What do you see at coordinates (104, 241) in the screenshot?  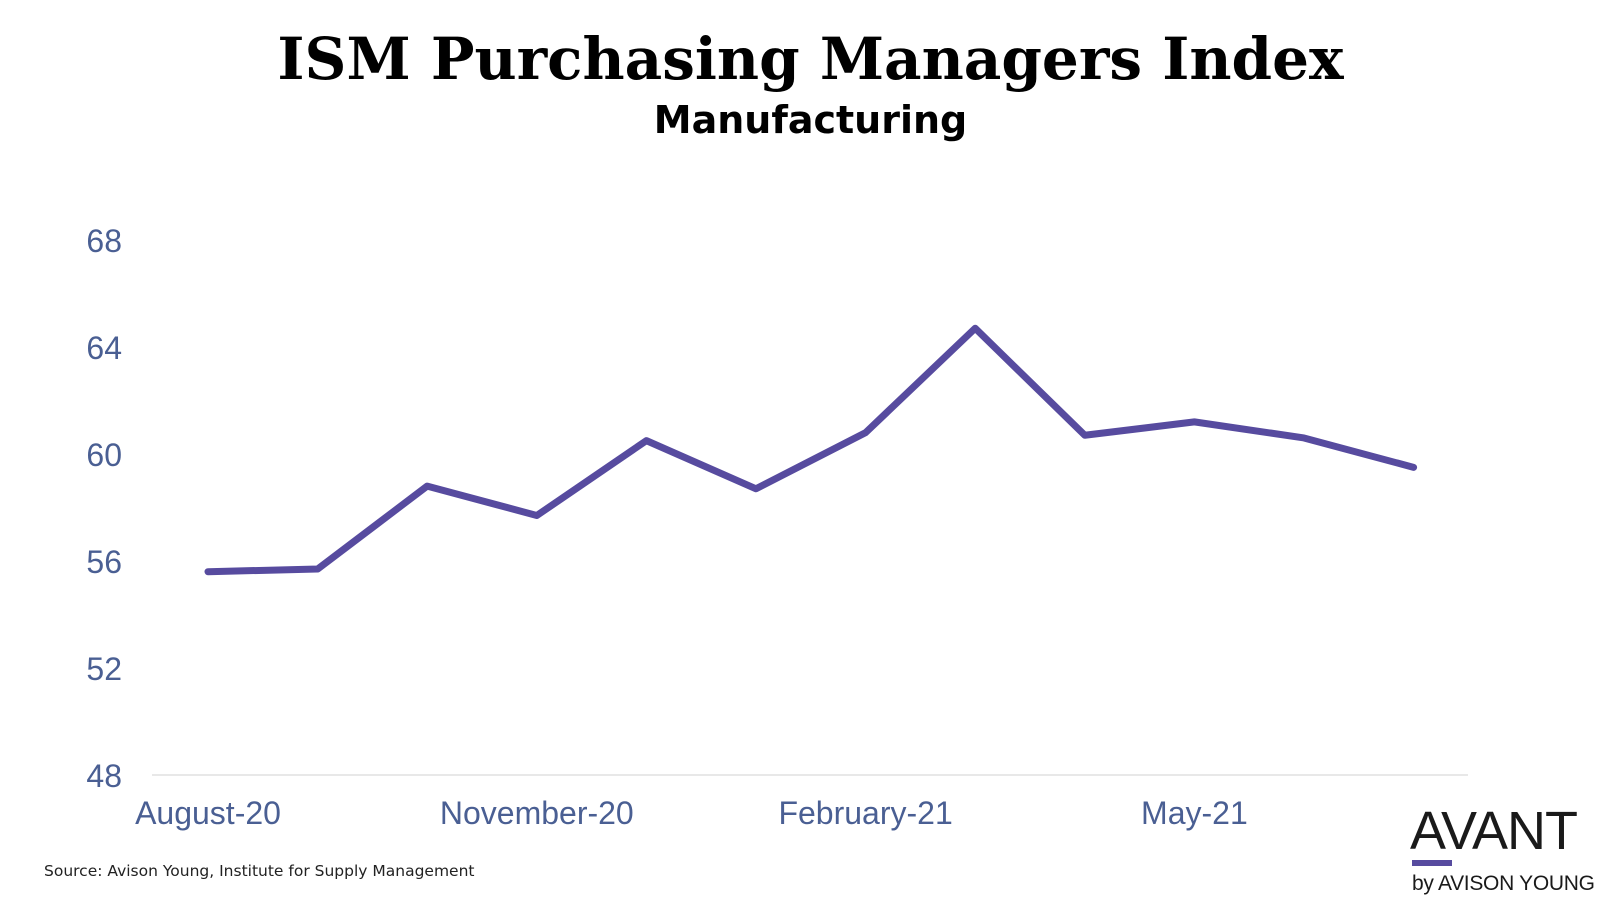 I see `y-tick-label: 68` at bounding box center [104, 241].